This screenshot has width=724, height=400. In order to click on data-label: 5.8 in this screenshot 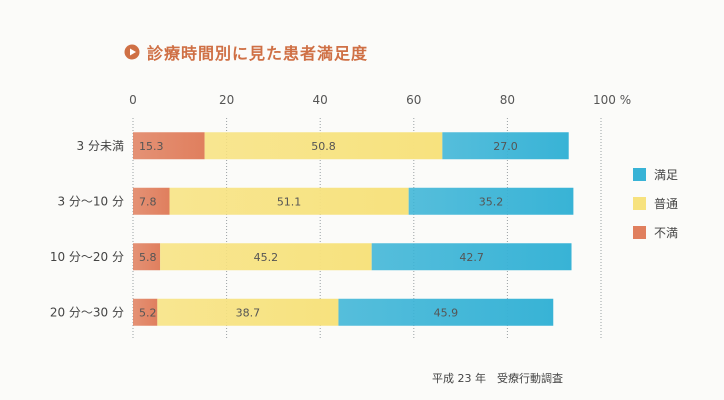, I will do `click(148, 257)`.